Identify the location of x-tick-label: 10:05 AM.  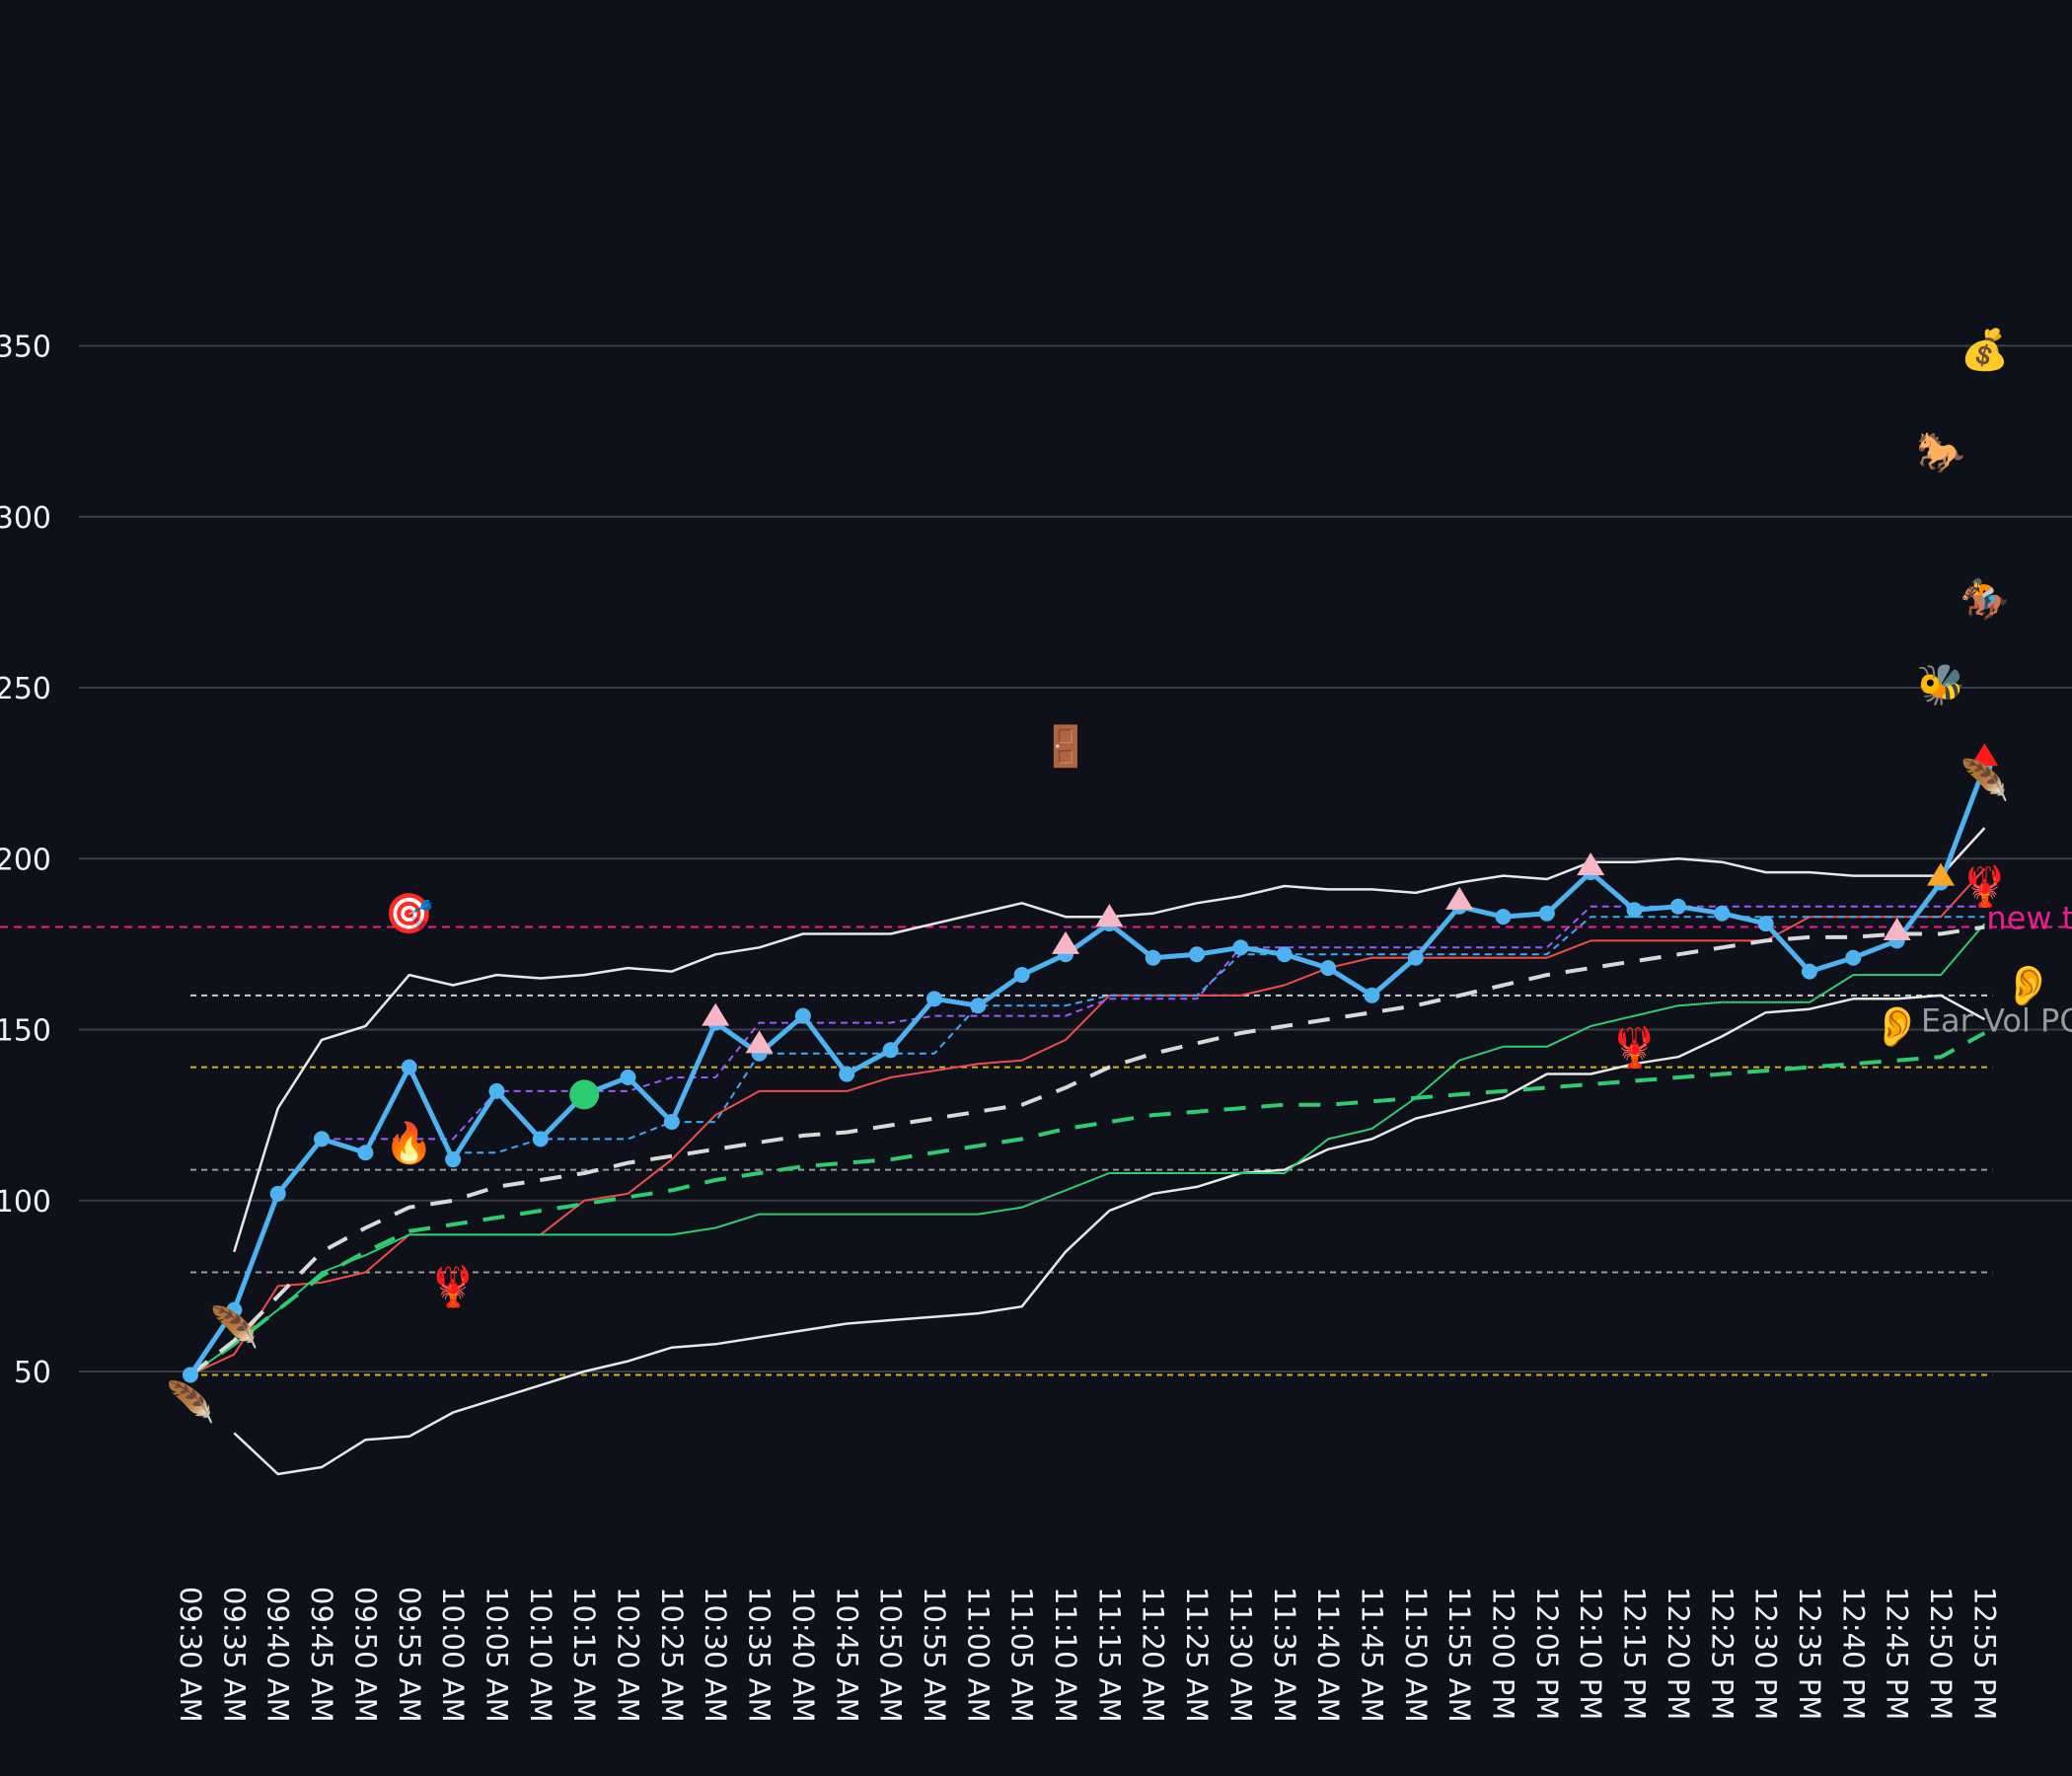
(497, 1655).